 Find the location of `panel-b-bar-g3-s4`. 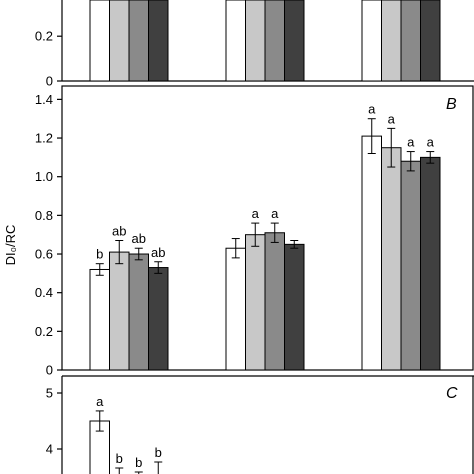

panel-b-bar-g3-s4 is located at coordinates (430, 263).